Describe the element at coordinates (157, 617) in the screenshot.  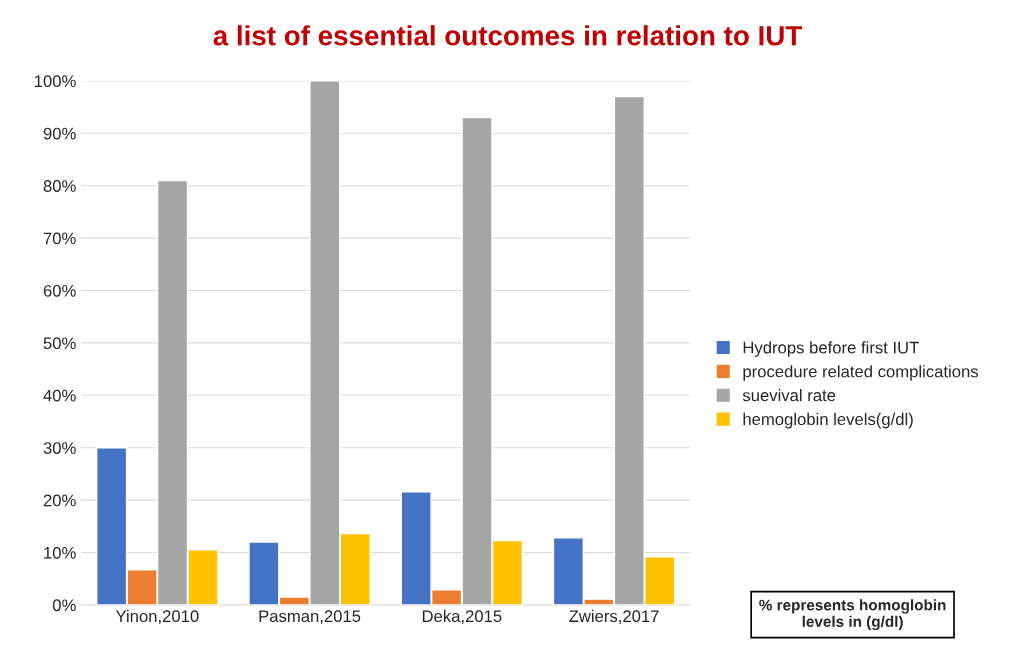
I see `x-tick-label: Yinon,2010` at that location.